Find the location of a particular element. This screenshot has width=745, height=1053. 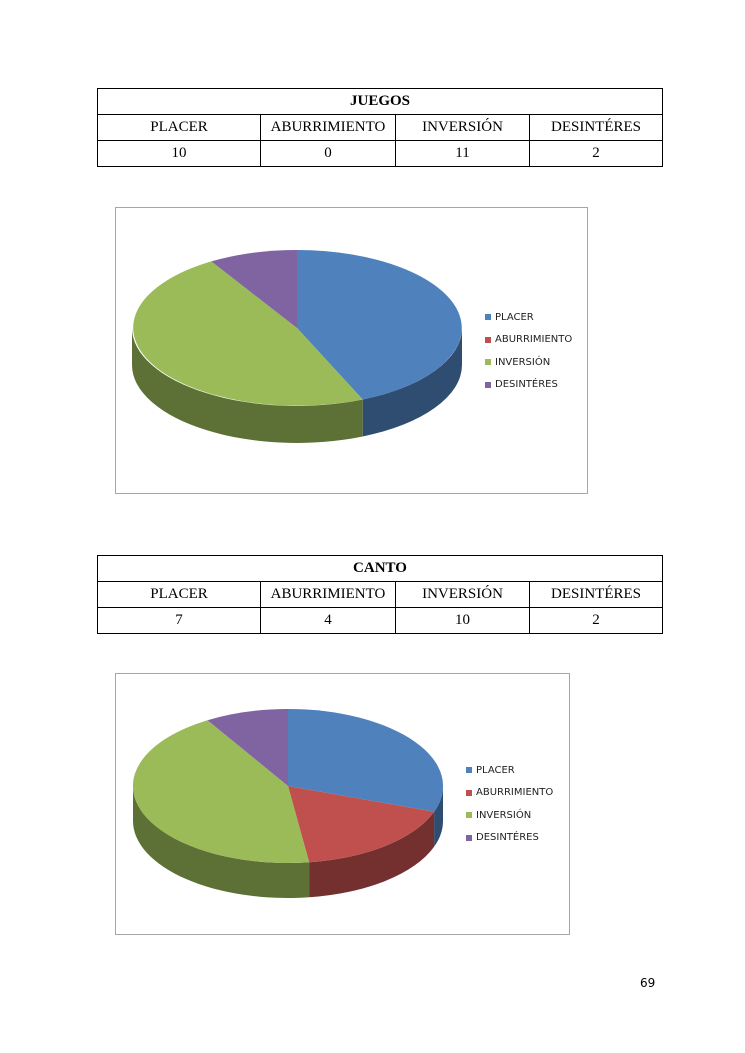

table-title: JUEGOS is located at coordinates (380, 101).